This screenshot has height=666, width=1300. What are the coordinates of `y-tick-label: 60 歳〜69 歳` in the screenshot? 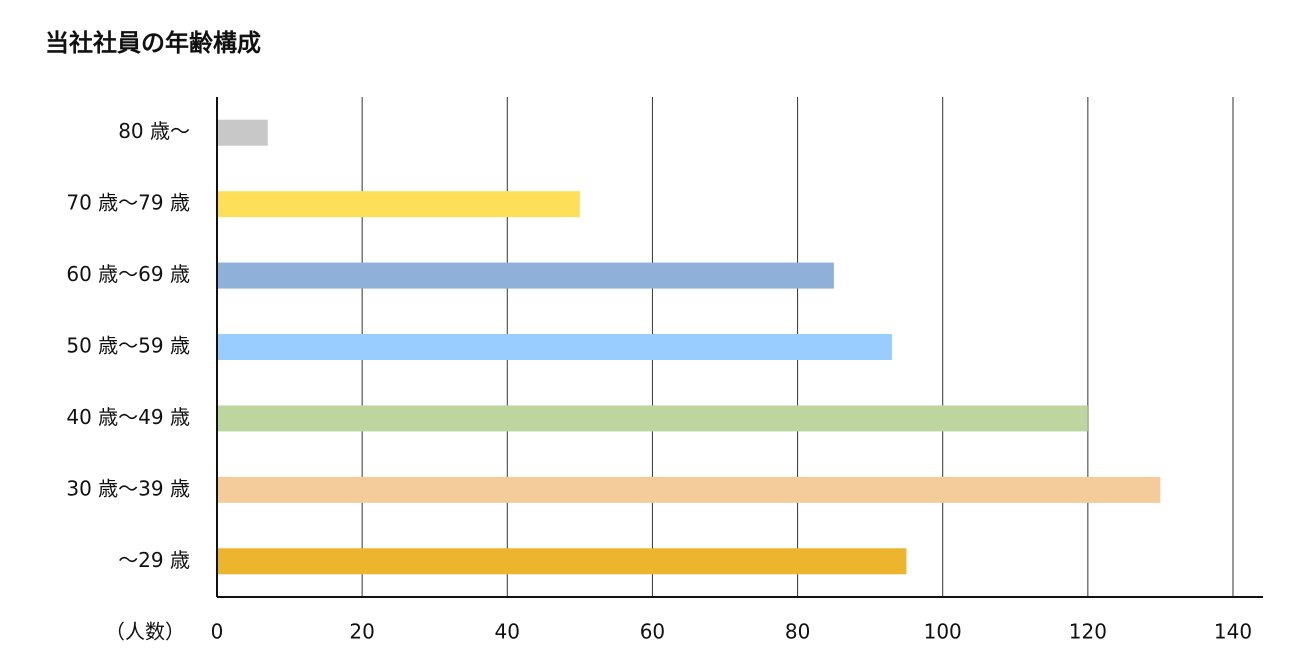 It's located at (128, 274).